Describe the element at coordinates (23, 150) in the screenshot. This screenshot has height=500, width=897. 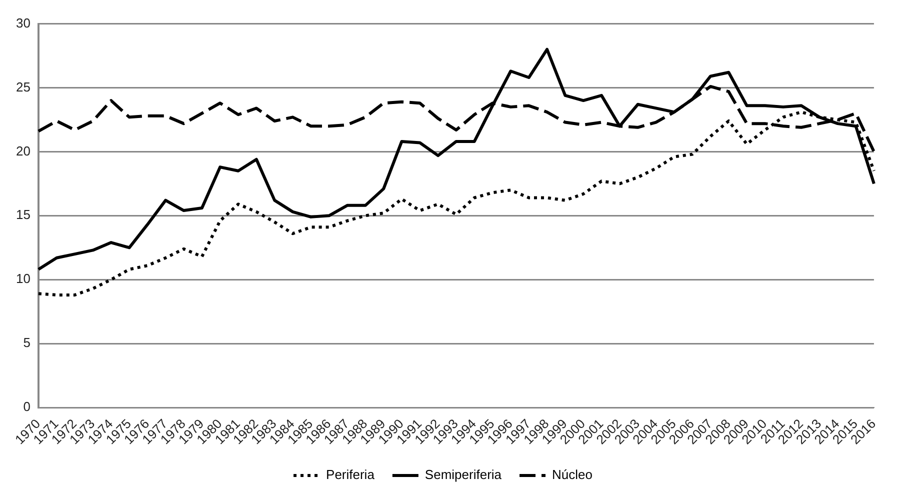
I see `y-tick-label: 20` at that location.